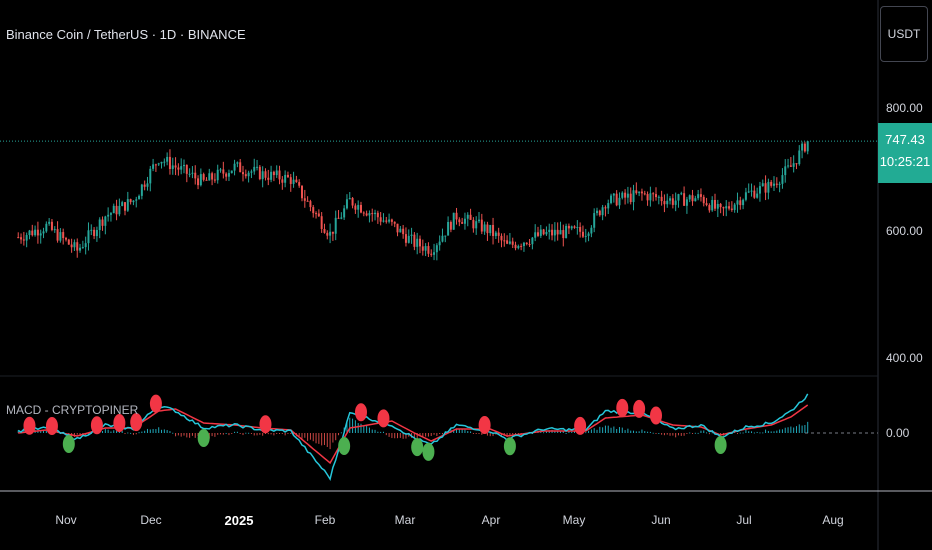  What do you see at coordinates (574, 520) in the screenshot?
I see `time-axis-label: May` at bounding box center [574, 520].